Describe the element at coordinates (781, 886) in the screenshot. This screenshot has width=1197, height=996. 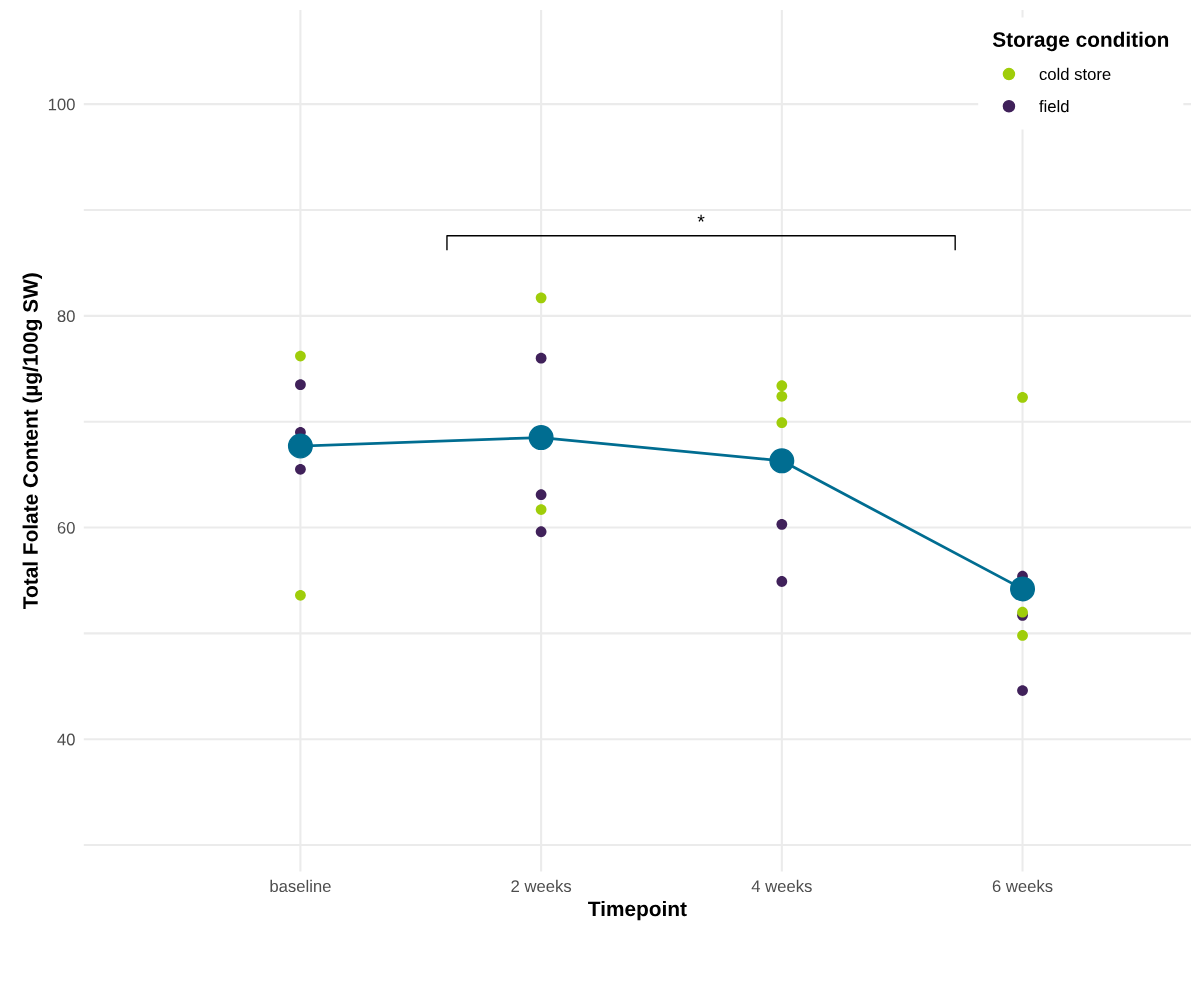
I see `x-tick-label: 4 weeks` at that location.